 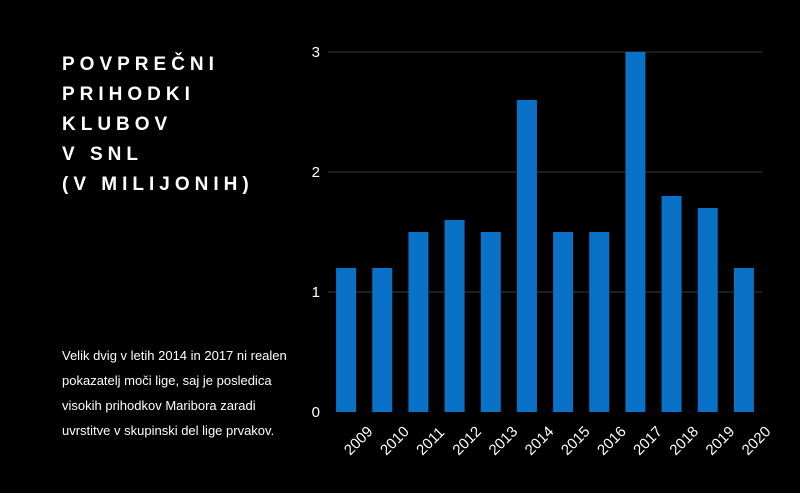 I want to click on bar-2019, so click(x=707, y=310).